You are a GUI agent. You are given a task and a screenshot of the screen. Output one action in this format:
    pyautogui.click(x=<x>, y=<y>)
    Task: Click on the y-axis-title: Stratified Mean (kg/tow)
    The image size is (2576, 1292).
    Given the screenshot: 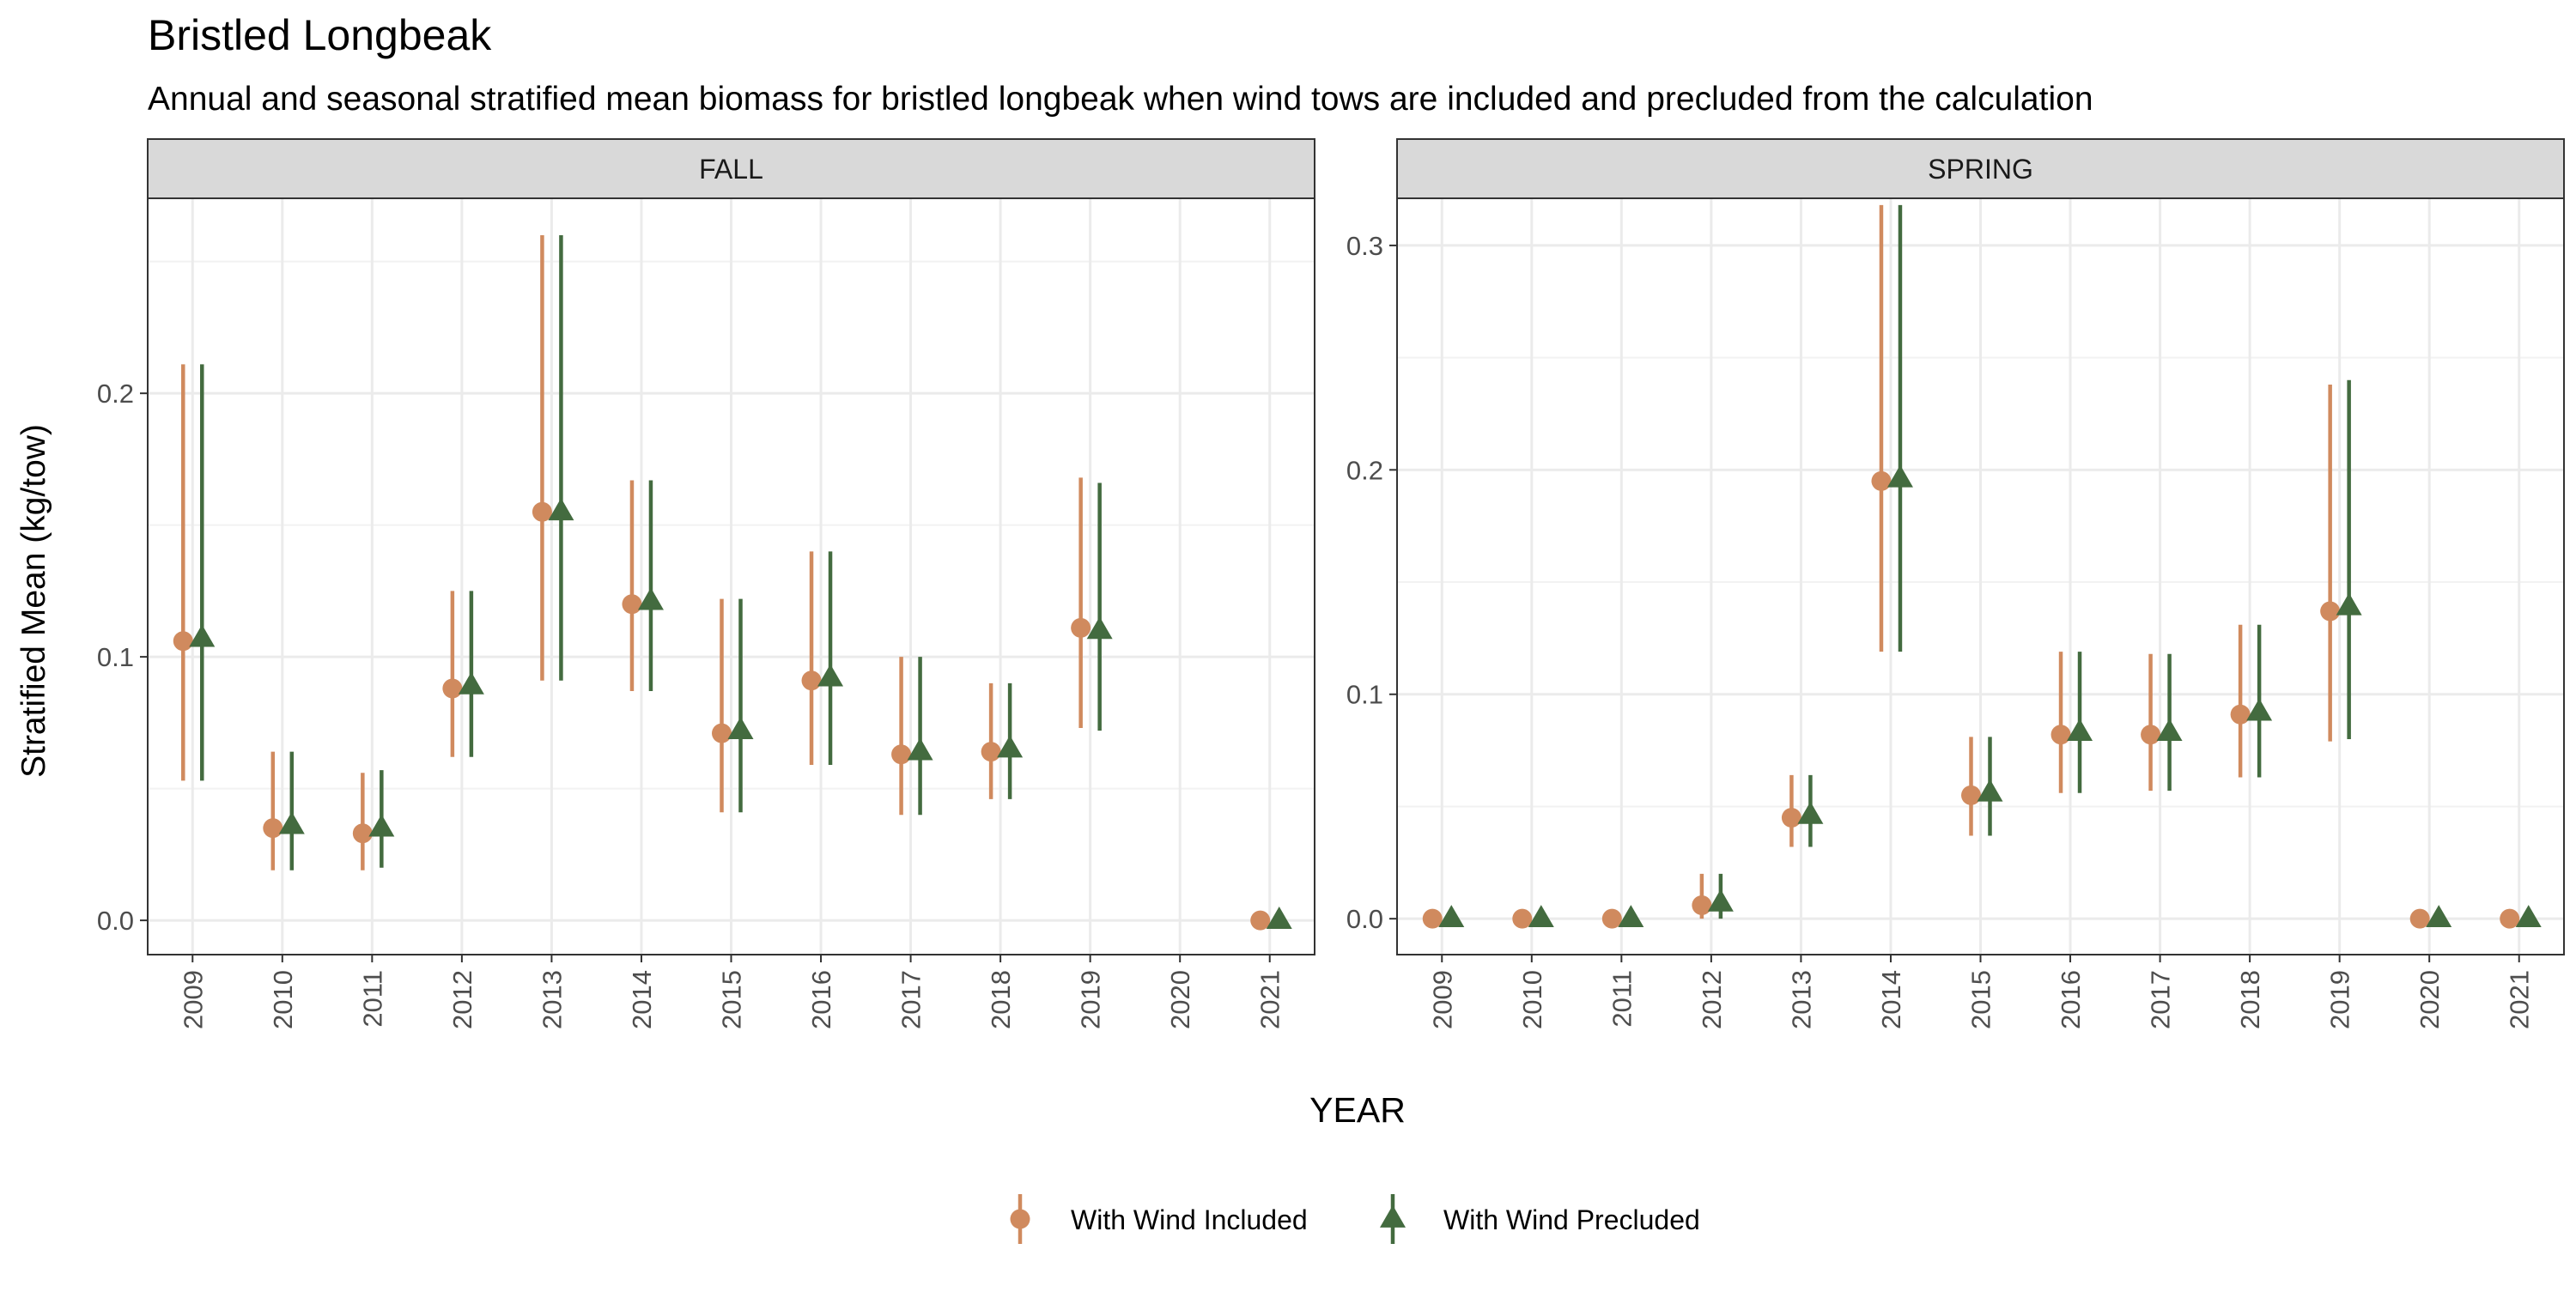 What is the action you would take?
    pyautogui.click(x=33, y=601)
    